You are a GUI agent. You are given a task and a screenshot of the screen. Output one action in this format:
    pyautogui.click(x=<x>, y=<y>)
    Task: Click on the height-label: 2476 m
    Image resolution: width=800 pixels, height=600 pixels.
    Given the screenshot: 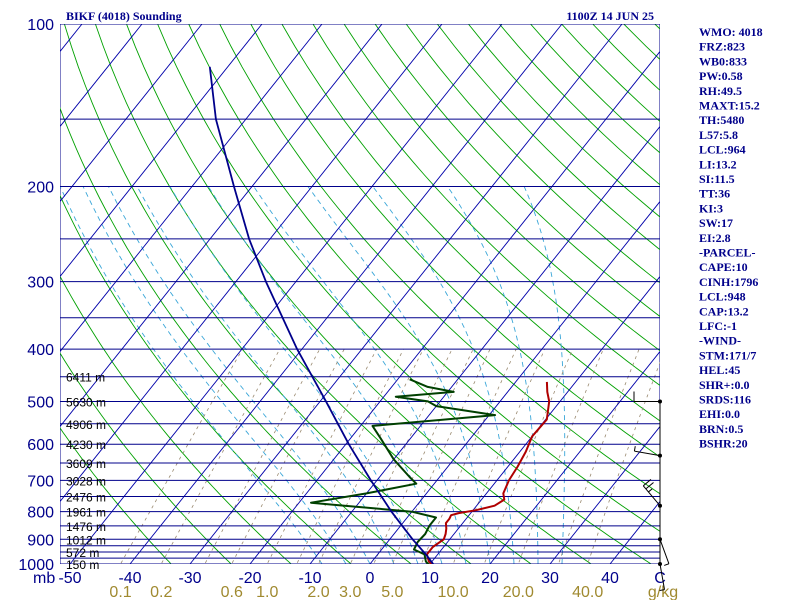 What is the action you would take?
    pyautogui.click(x=86, y=498)
    